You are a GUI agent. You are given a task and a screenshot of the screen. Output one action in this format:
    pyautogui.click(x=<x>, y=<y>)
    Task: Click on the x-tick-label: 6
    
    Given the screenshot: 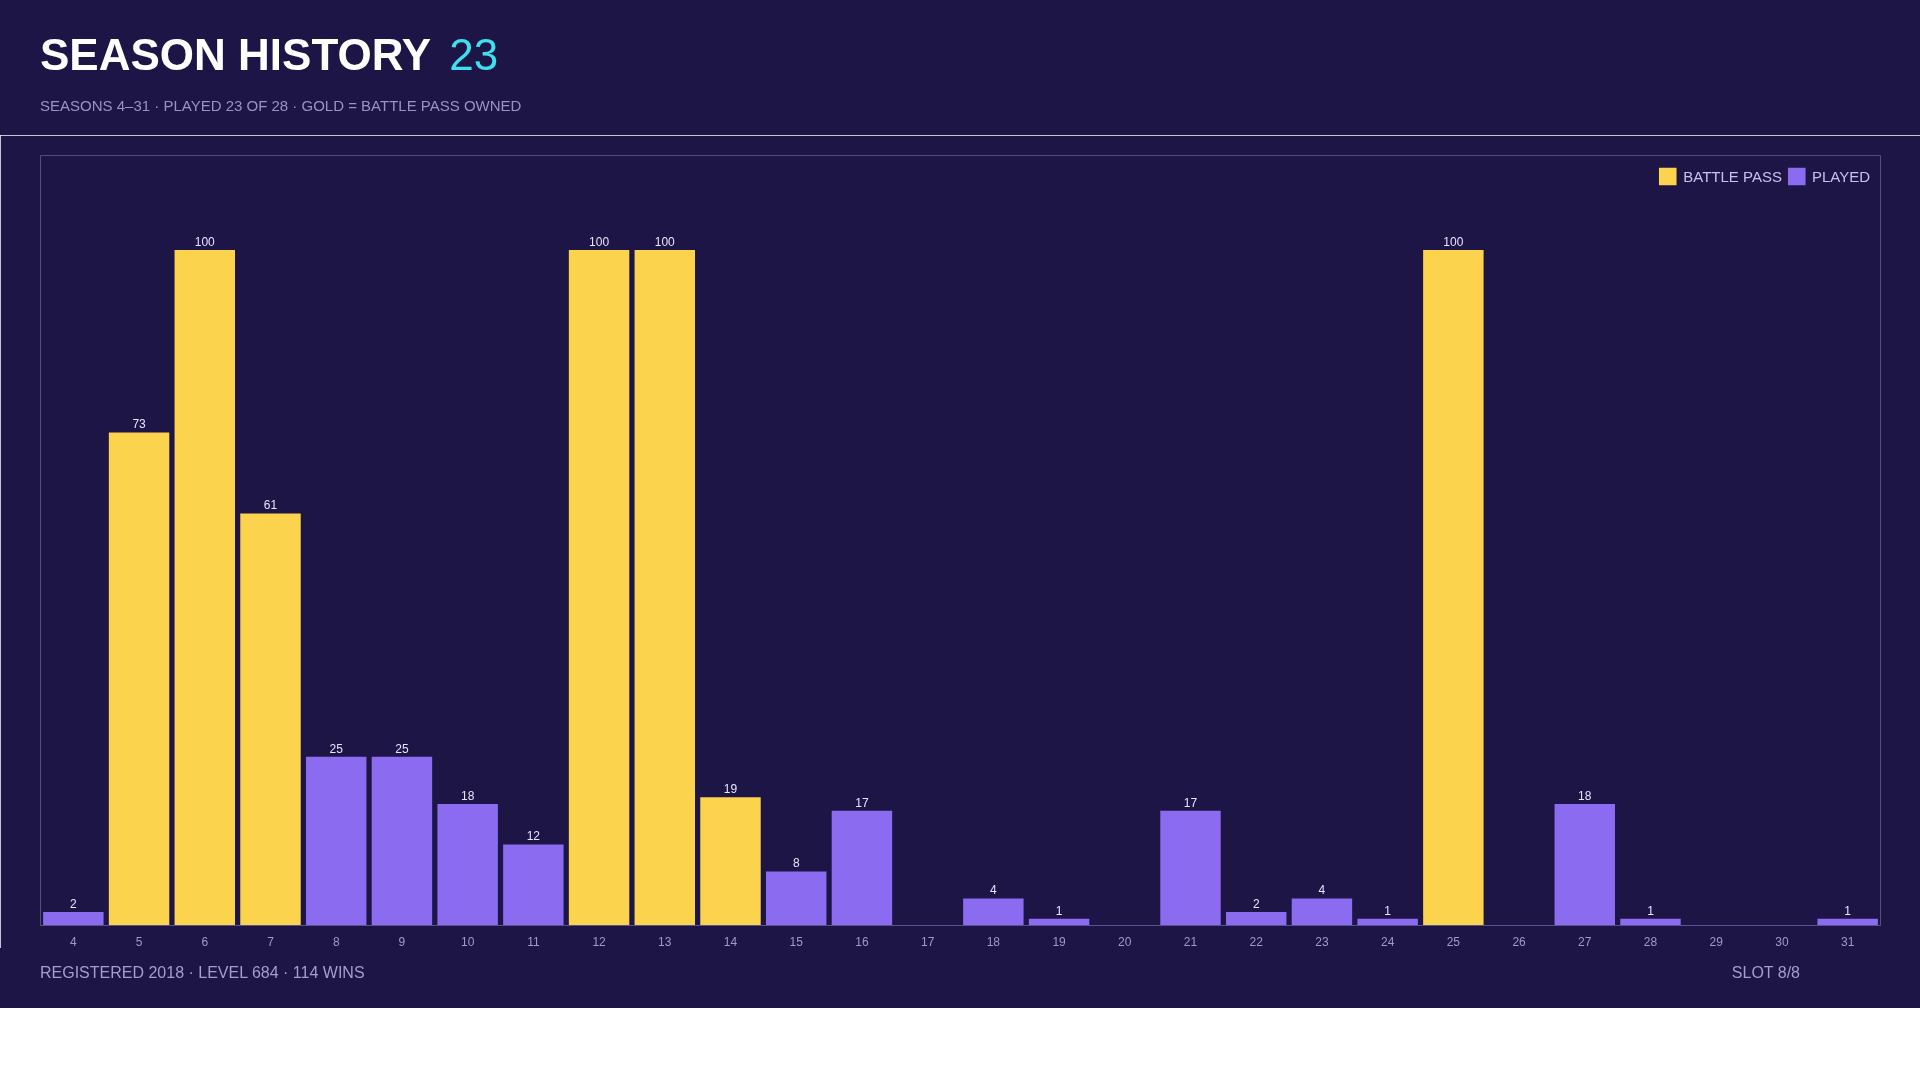 What is the action you would take?
    pyautogui.click(x=205, y=941)
    